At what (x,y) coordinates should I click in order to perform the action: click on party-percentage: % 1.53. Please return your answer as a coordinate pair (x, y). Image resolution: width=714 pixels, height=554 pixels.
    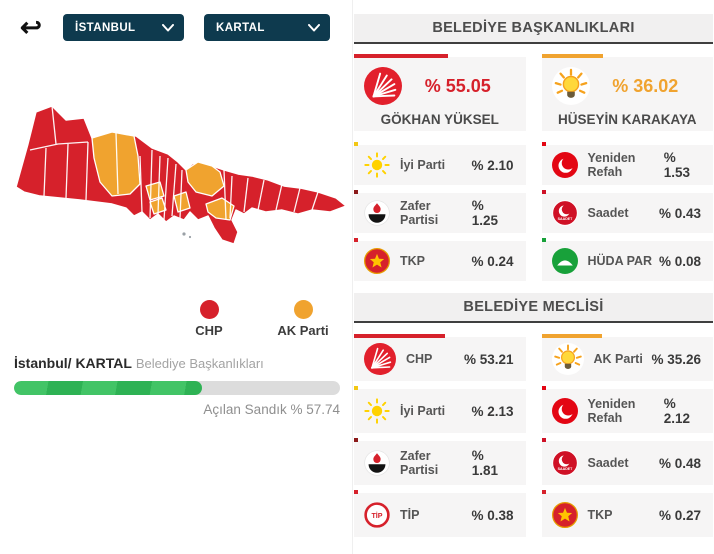
    Looking at the image, I should click on (677, 165).